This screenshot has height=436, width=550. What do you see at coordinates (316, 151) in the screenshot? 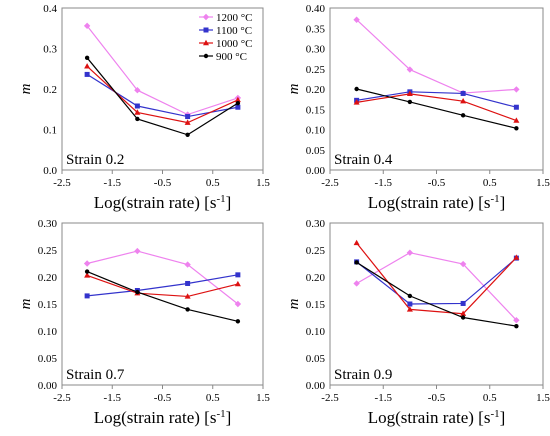
I see `y-tick-label: 0.05` at bounding box center [316, 151].